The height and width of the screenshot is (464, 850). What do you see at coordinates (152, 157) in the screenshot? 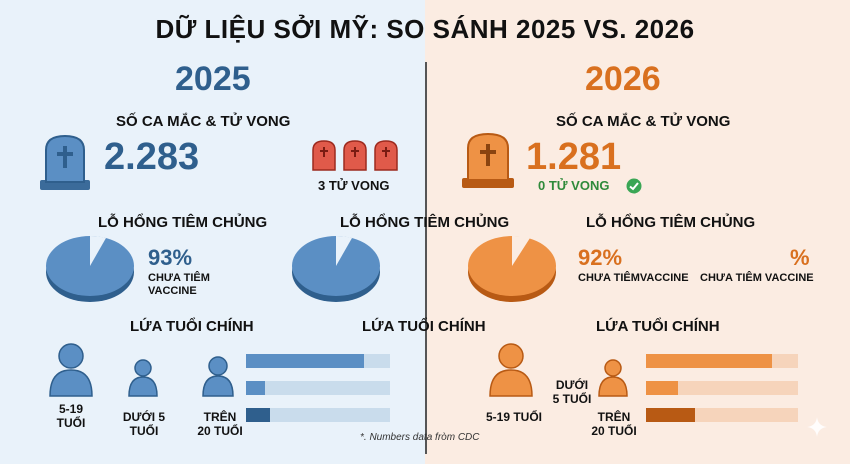
I see `cases-count-2025: 2.283` at bounding box center [152, 157].